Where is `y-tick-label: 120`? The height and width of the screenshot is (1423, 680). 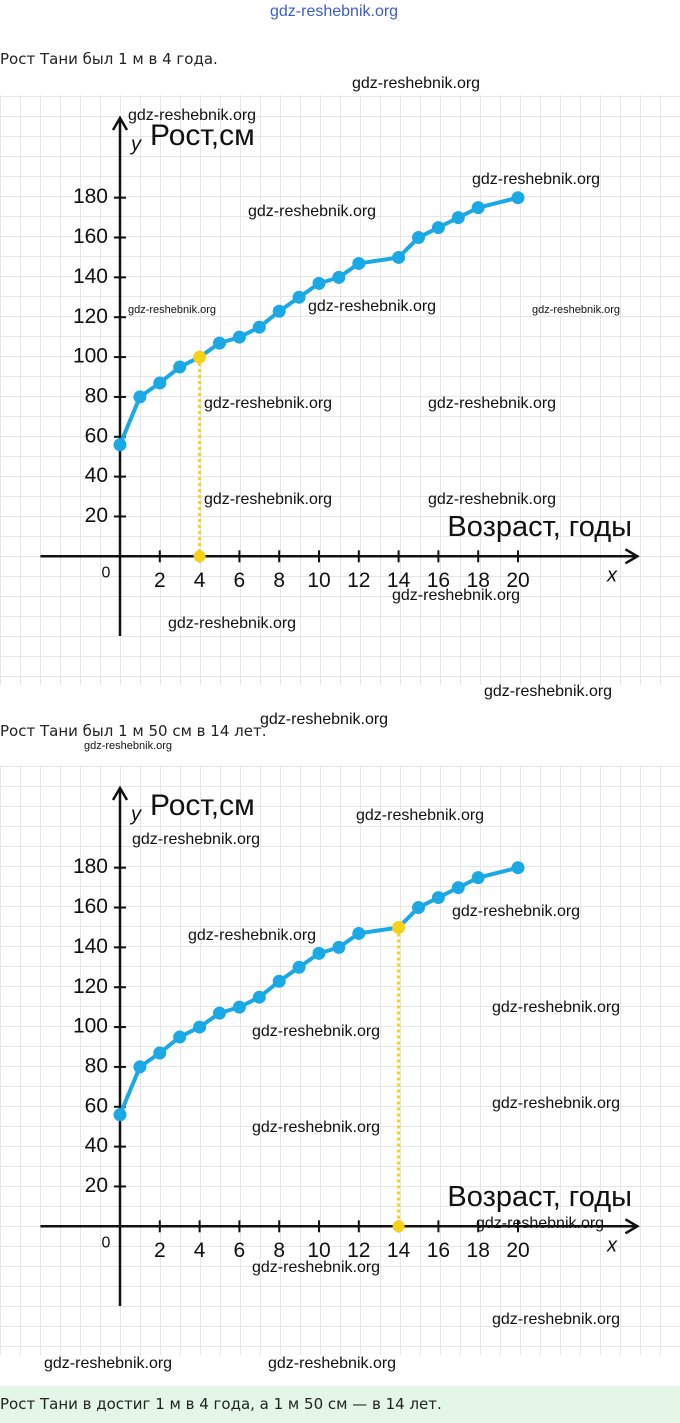
y-tick-label: 120 is located at coordinates (90, 986).